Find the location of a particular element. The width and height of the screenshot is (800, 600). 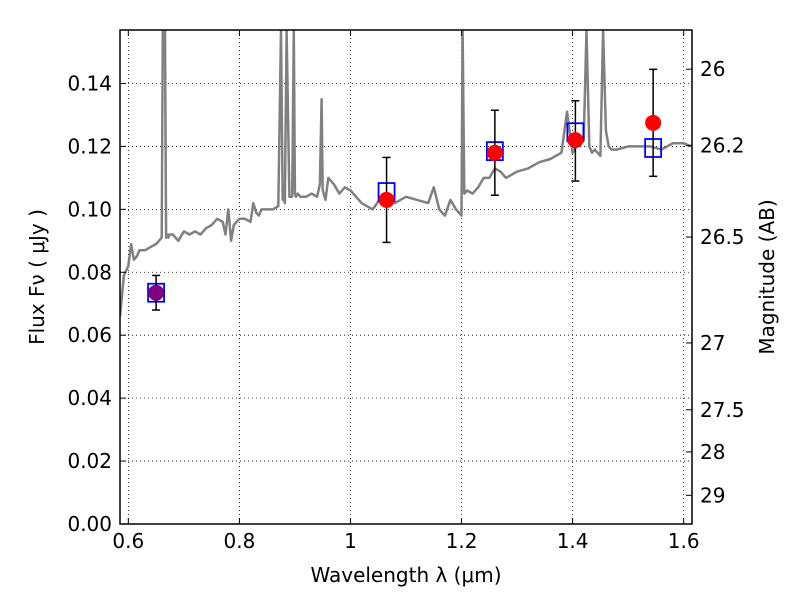

y-tick-label: 0.14 is located at coordinates (89, 83).